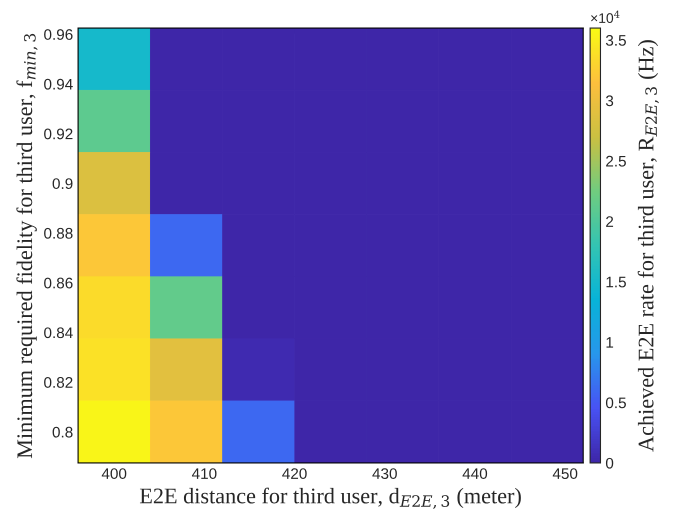 Image resolution: width=691 pixels, height=519 pixels. What do you see at coordinates (58, 332) in the screenshot?
I see `y-tick-label: 0.84` at bounding box center [58, 332].